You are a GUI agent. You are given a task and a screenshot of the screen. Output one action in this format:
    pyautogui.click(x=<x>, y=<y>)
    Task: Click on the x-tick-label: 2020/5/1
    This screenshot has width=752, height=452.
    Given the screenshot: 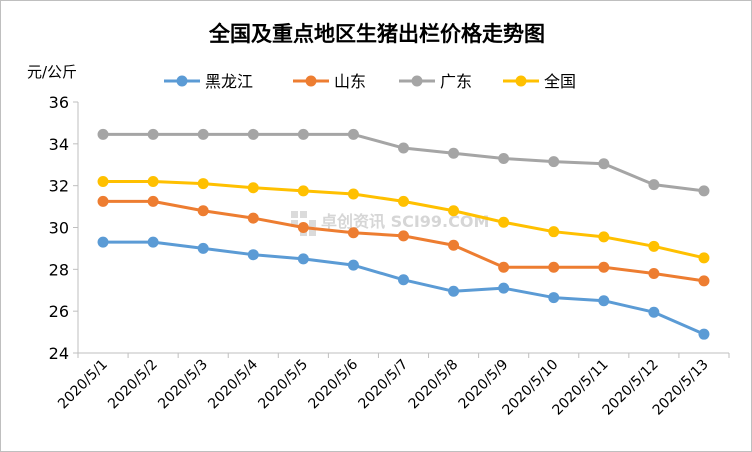 What is the action you would take?
    pyautogui.click(x=83, y=385)
    